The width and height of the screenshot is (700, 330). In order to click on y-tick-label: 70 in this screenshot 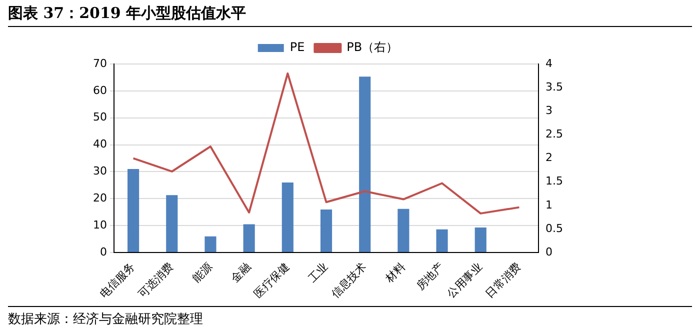, I will do `click(99, 63)`.